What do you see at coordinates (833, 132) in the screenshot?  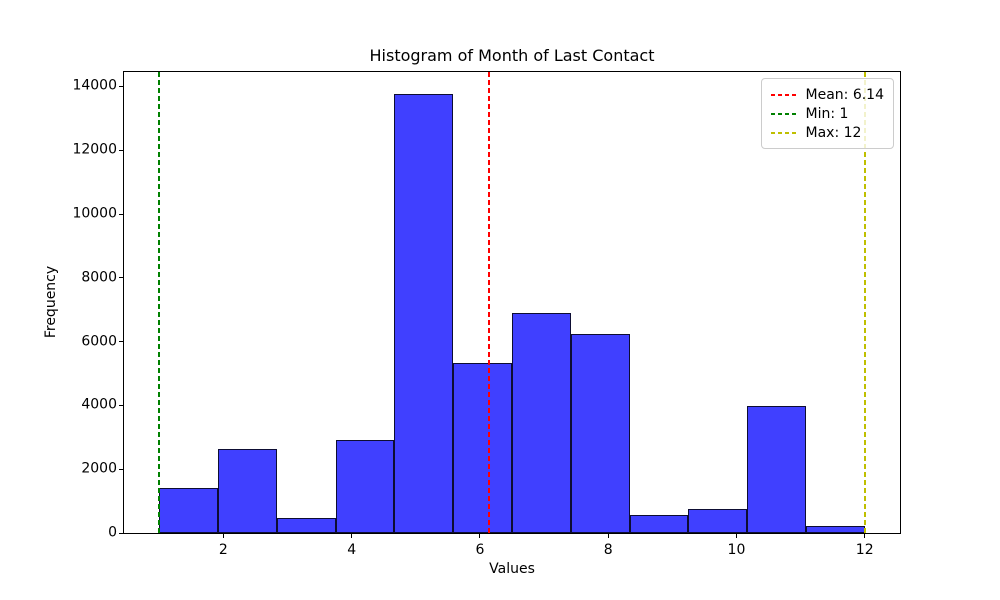 I see `legend-label: Max: 12` at bounding box center [833, 132].